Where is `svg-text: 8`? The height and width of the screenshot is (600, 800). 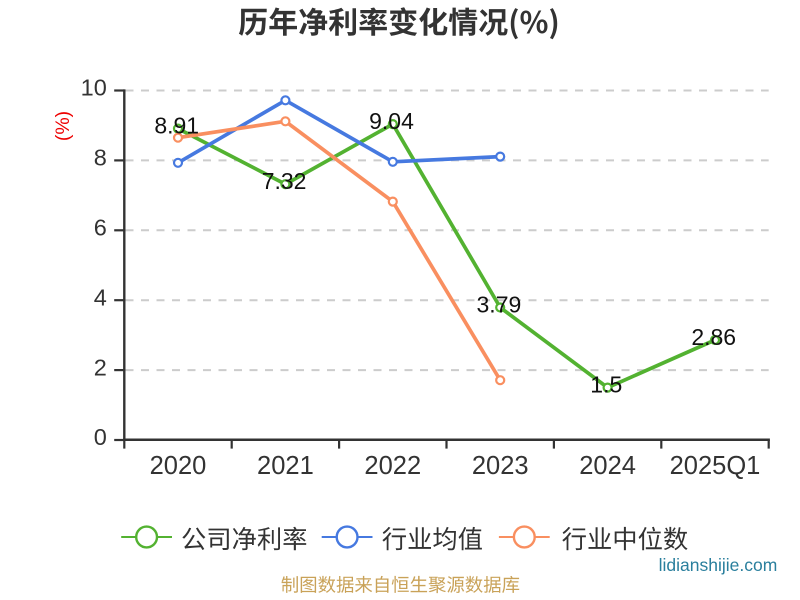
svg-text: 8 is located at coordinates (100, 158).